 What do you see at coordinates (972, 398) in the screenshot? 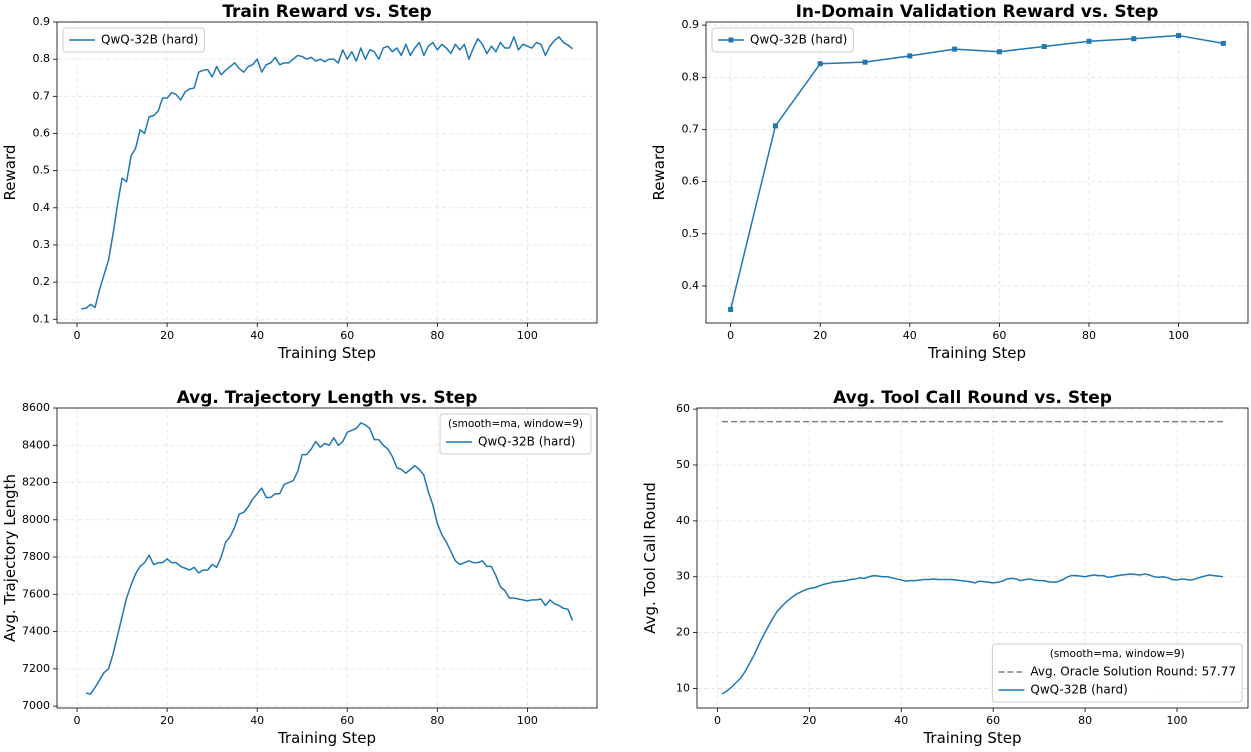
I see `chart-title: Avg. Tool Call Round vs. Step` at bounding box center [972, 398].